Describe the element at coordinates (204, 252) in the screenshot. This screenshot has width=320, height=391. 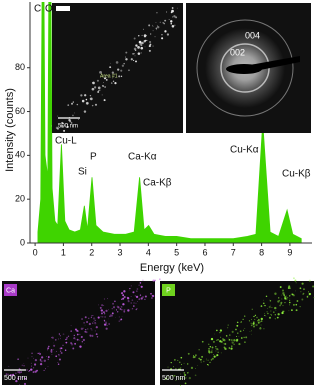
I see `x-tick-label: 6` at that location.